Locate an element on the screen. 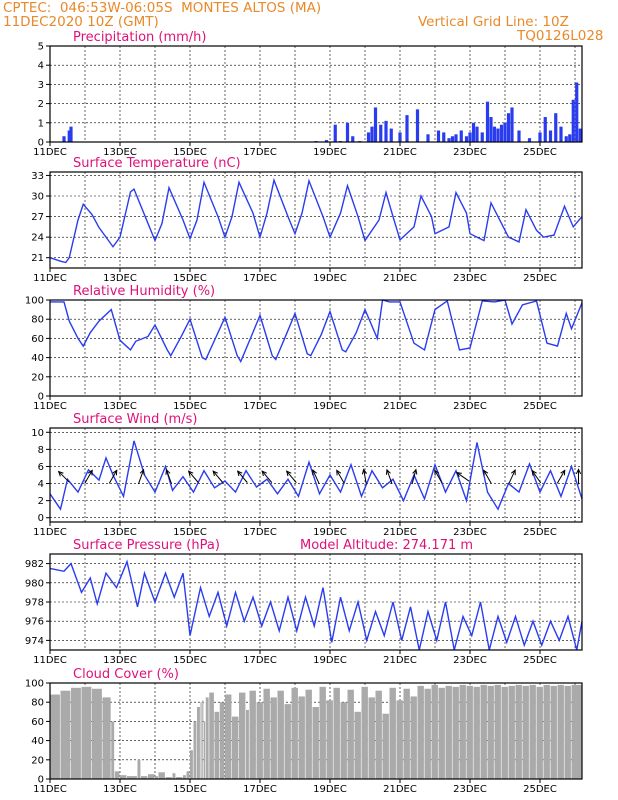  cloud-xtick-label: 11DEC is located at coordinates (50, 789).